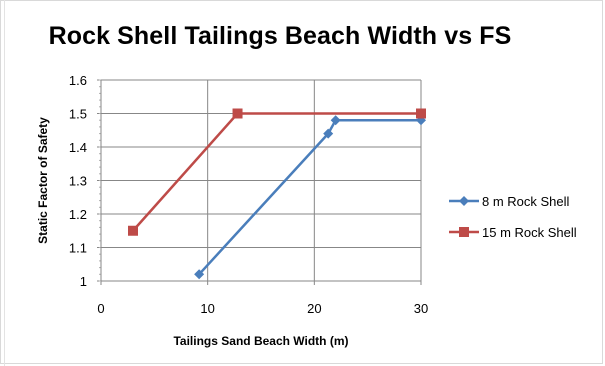 This screenshot has width=605, height=366. Describe the element at coordinates (280, 36) in the screenshot. I see `chart-title: Rock Shell Tailings Beach Width vs FS` at that location.